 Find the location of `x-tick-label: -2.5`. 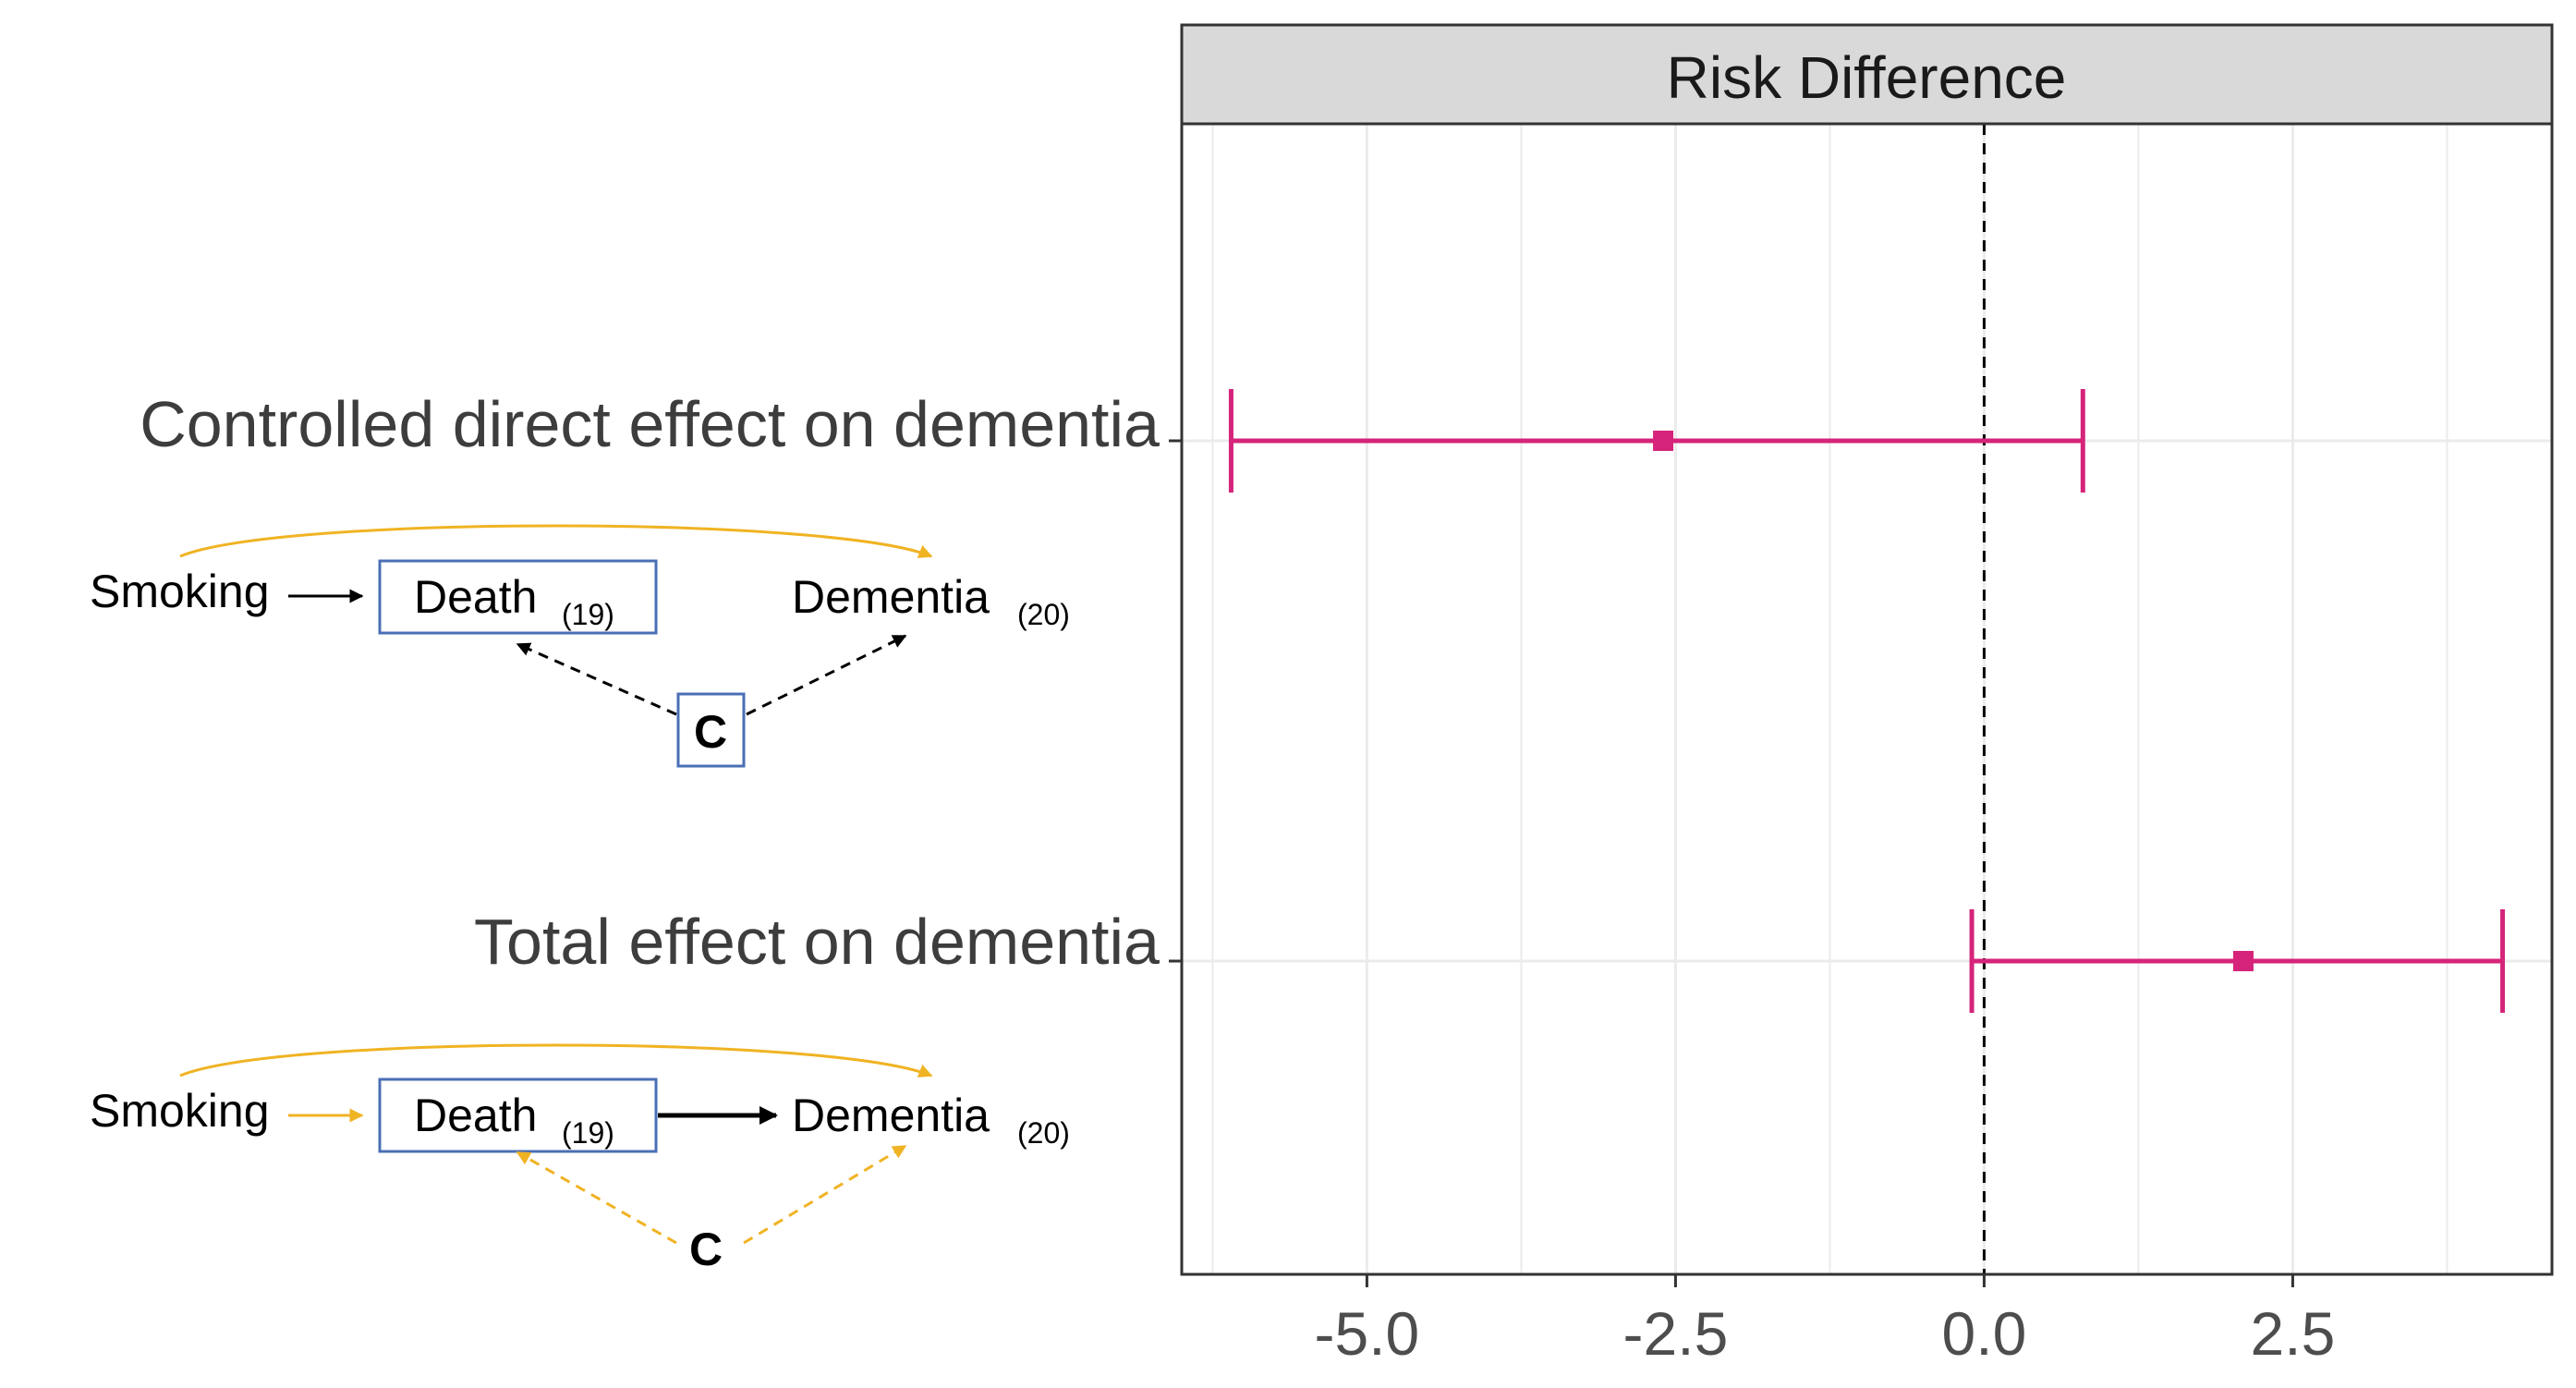

x-tick-label: -2.5 is located at coordinates (1676, 1333).